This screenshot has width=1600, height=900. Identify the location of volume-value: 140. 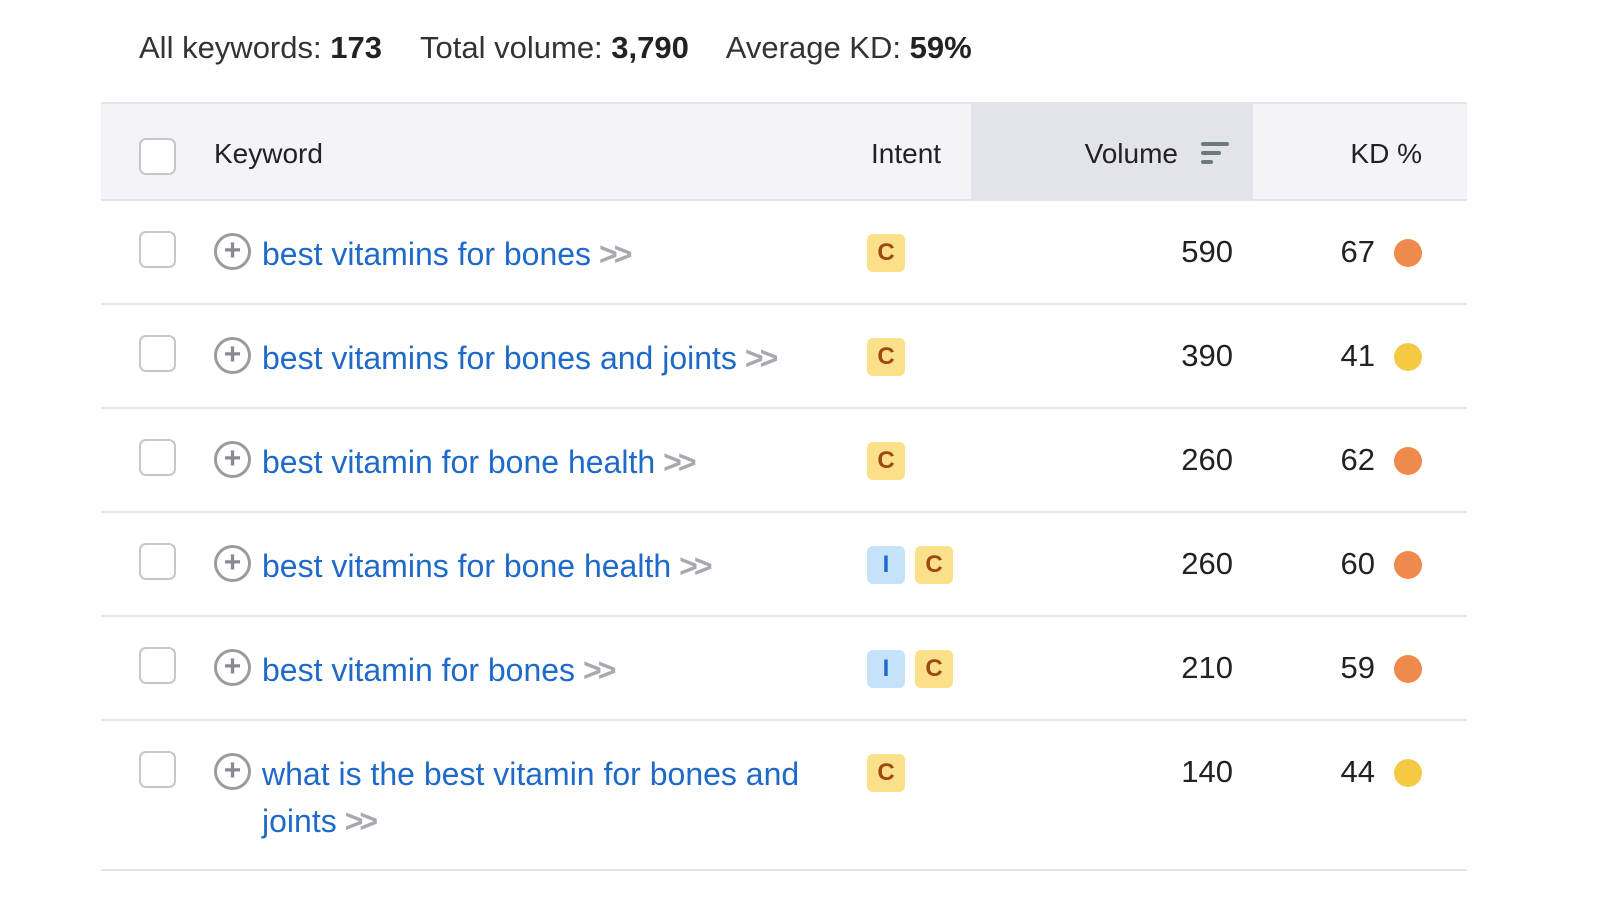
(1207, 771).